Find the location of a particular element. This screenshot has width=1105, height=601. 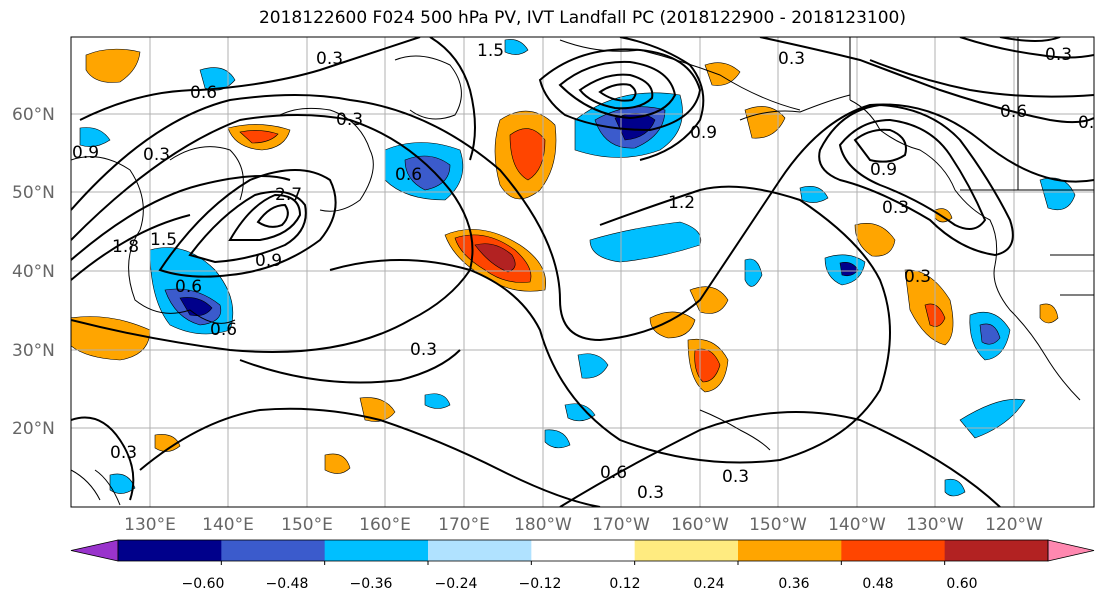

colorbar-tick-label: 0.60 is located at coordinates (961, 584).